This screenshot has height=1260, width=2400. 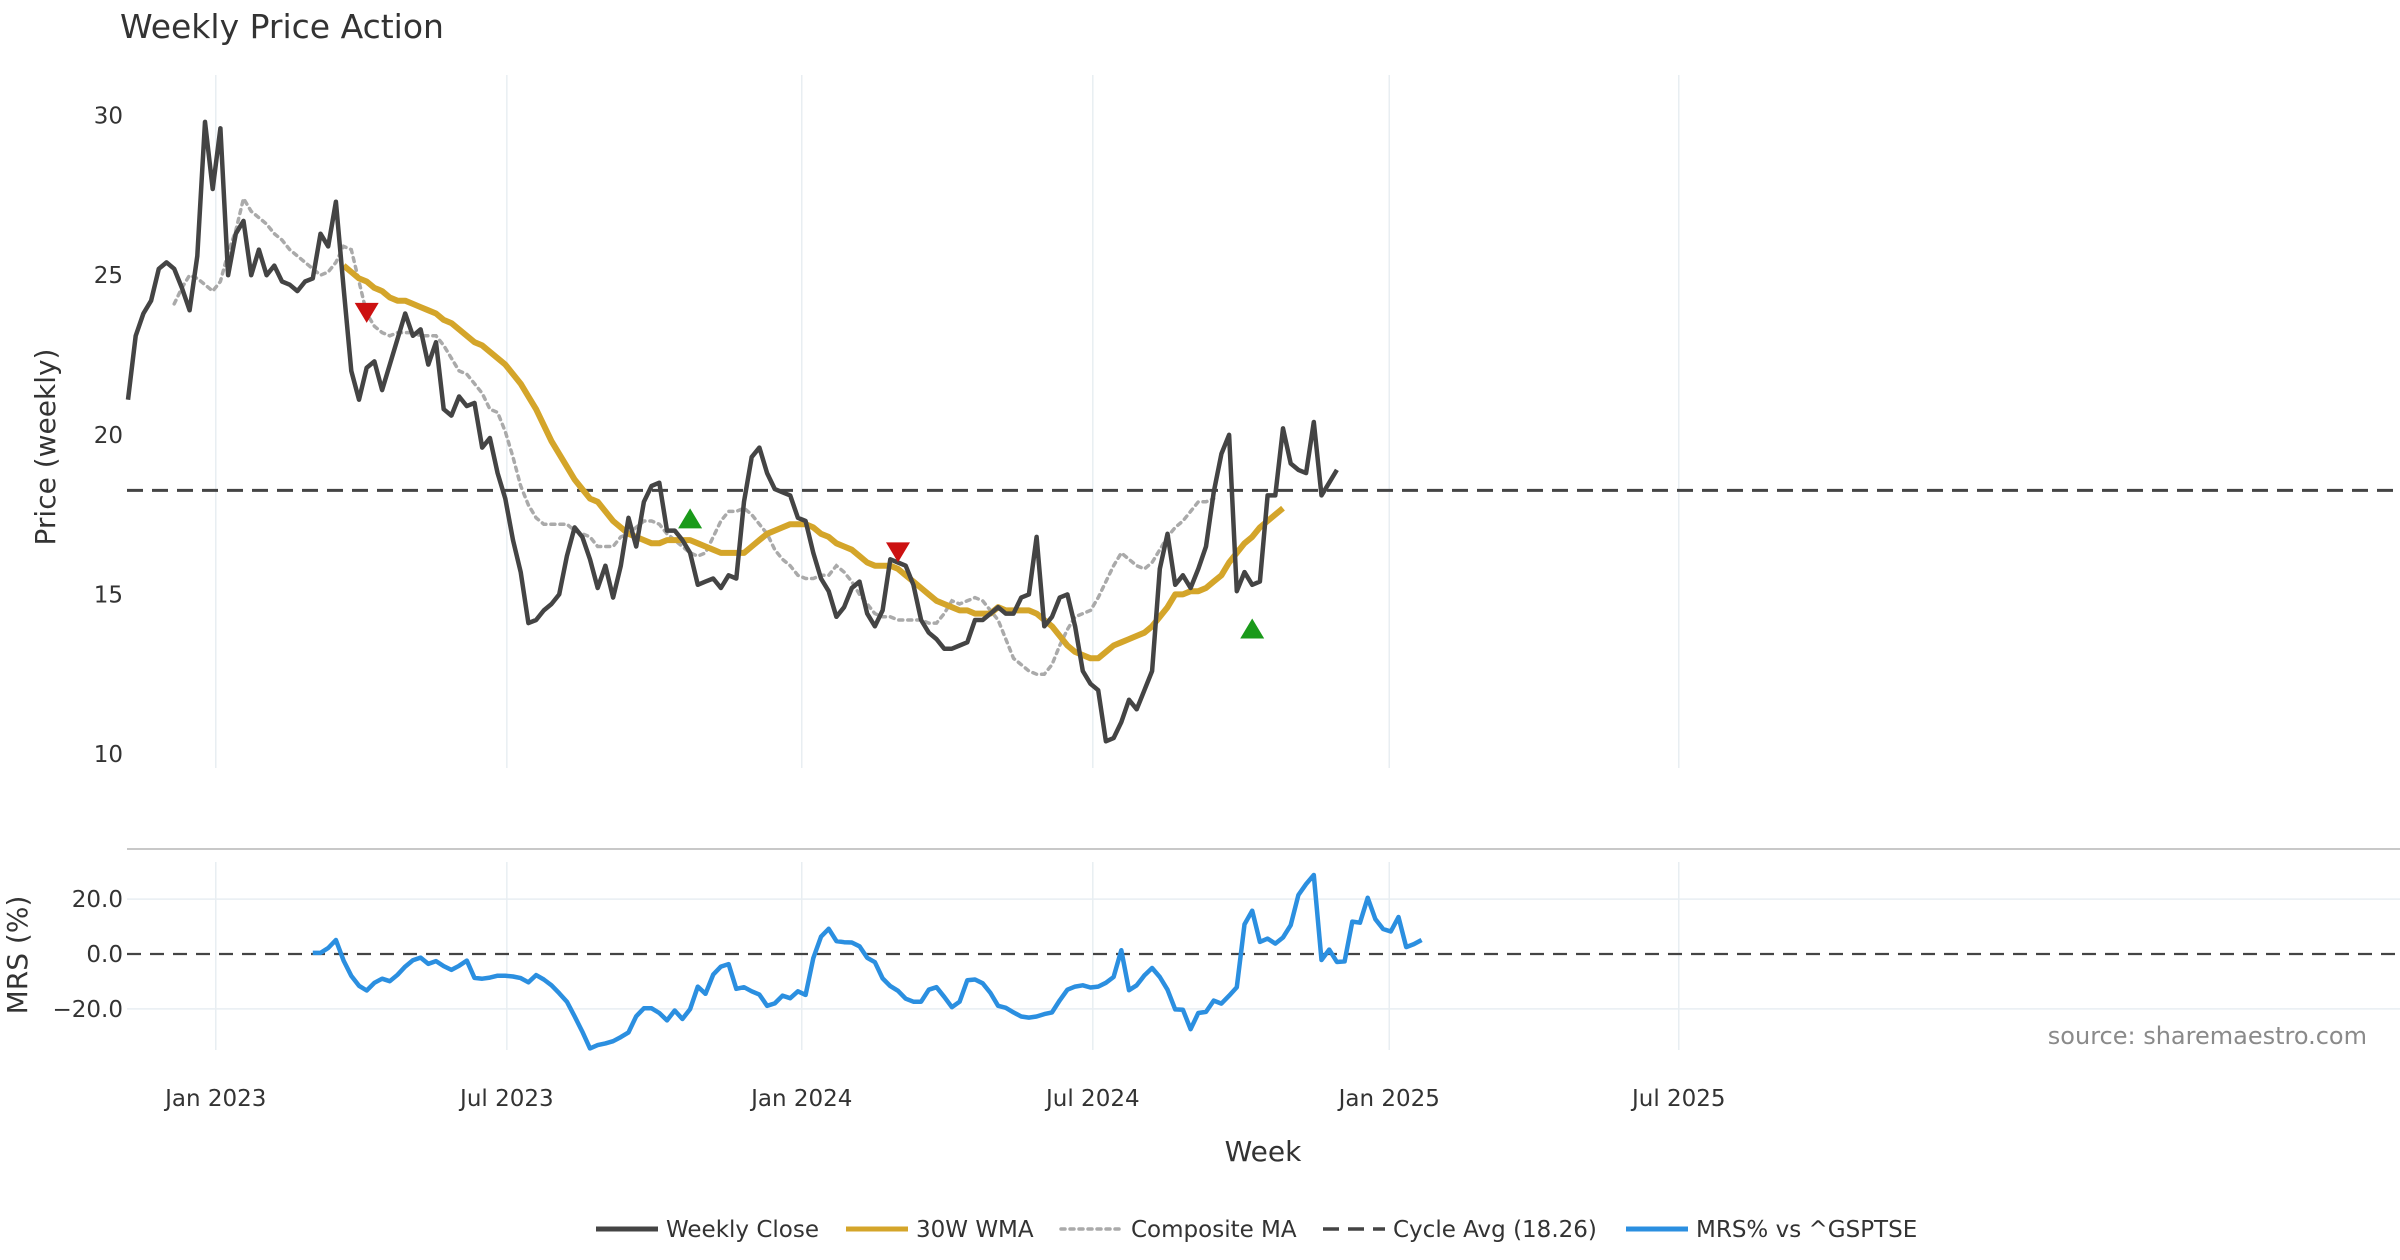 I want to click on legend-label: Weekly Close, so click(x=742, y=1230).